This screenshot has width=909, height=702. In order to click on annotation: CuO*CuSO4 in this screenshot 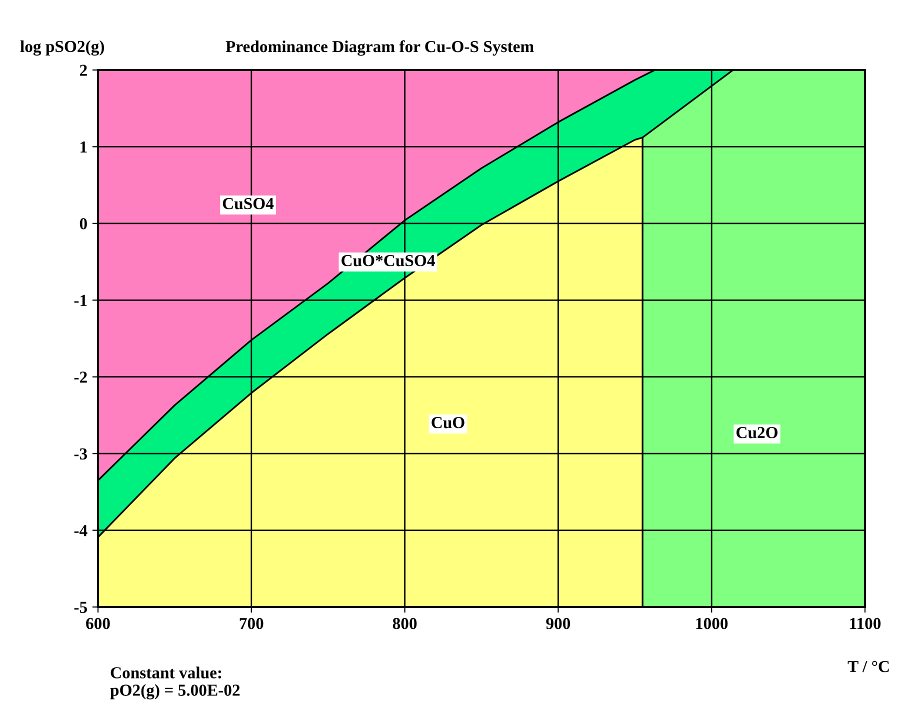, I will do `click(388, 260)`.